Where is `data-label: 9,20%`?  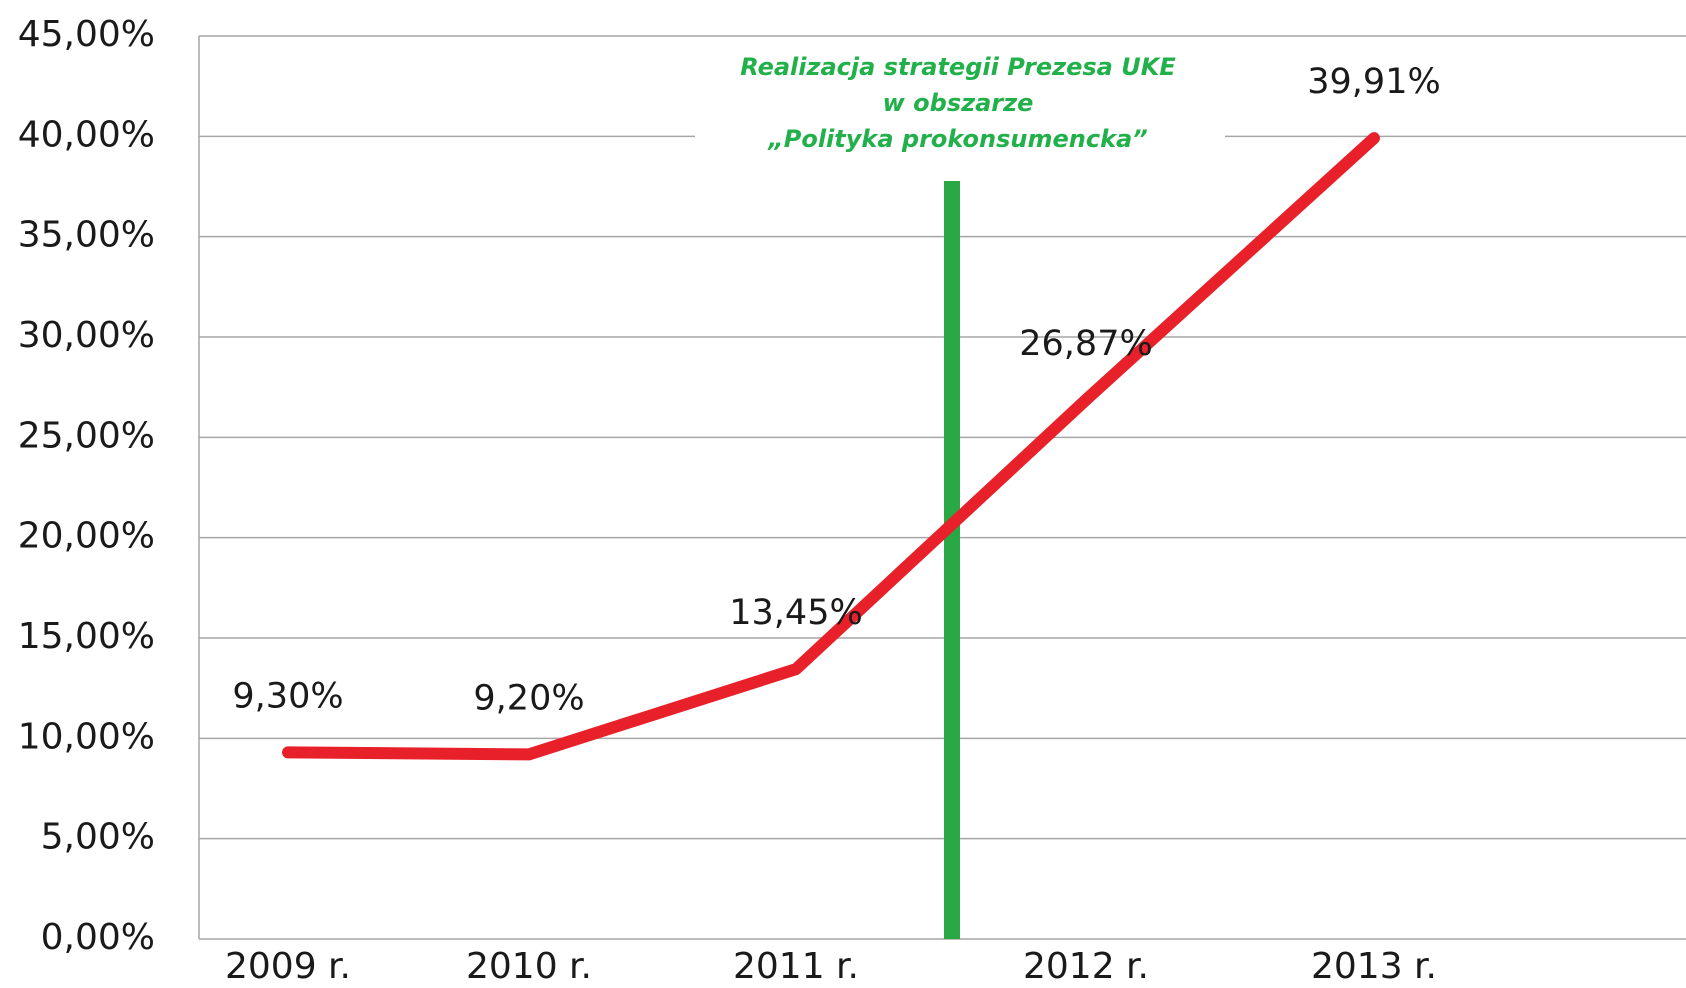 data-label: 9,20% is located at coordinates (528, 698).